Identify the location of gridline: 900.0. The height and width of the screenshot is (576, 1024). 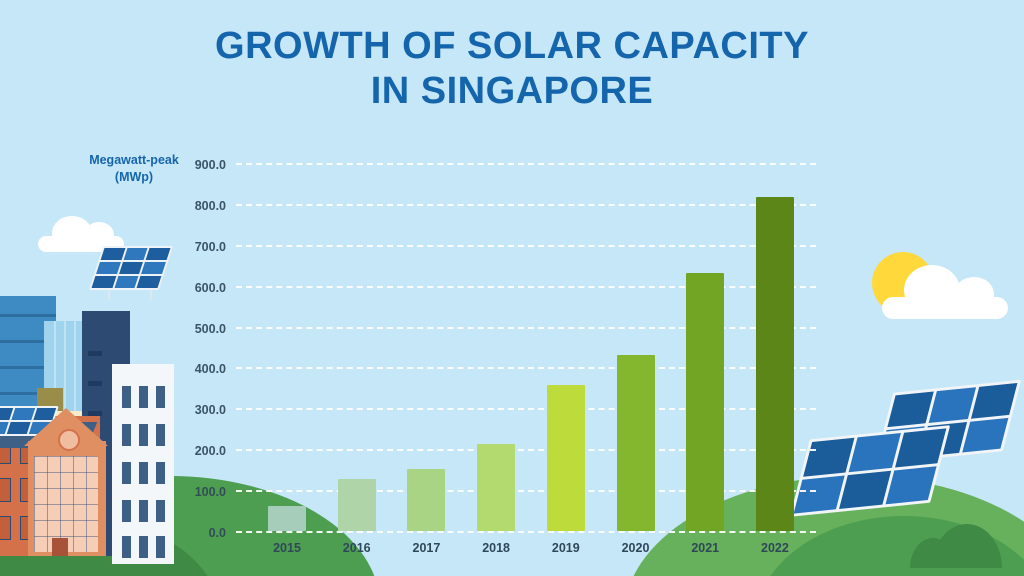
(505, 165).